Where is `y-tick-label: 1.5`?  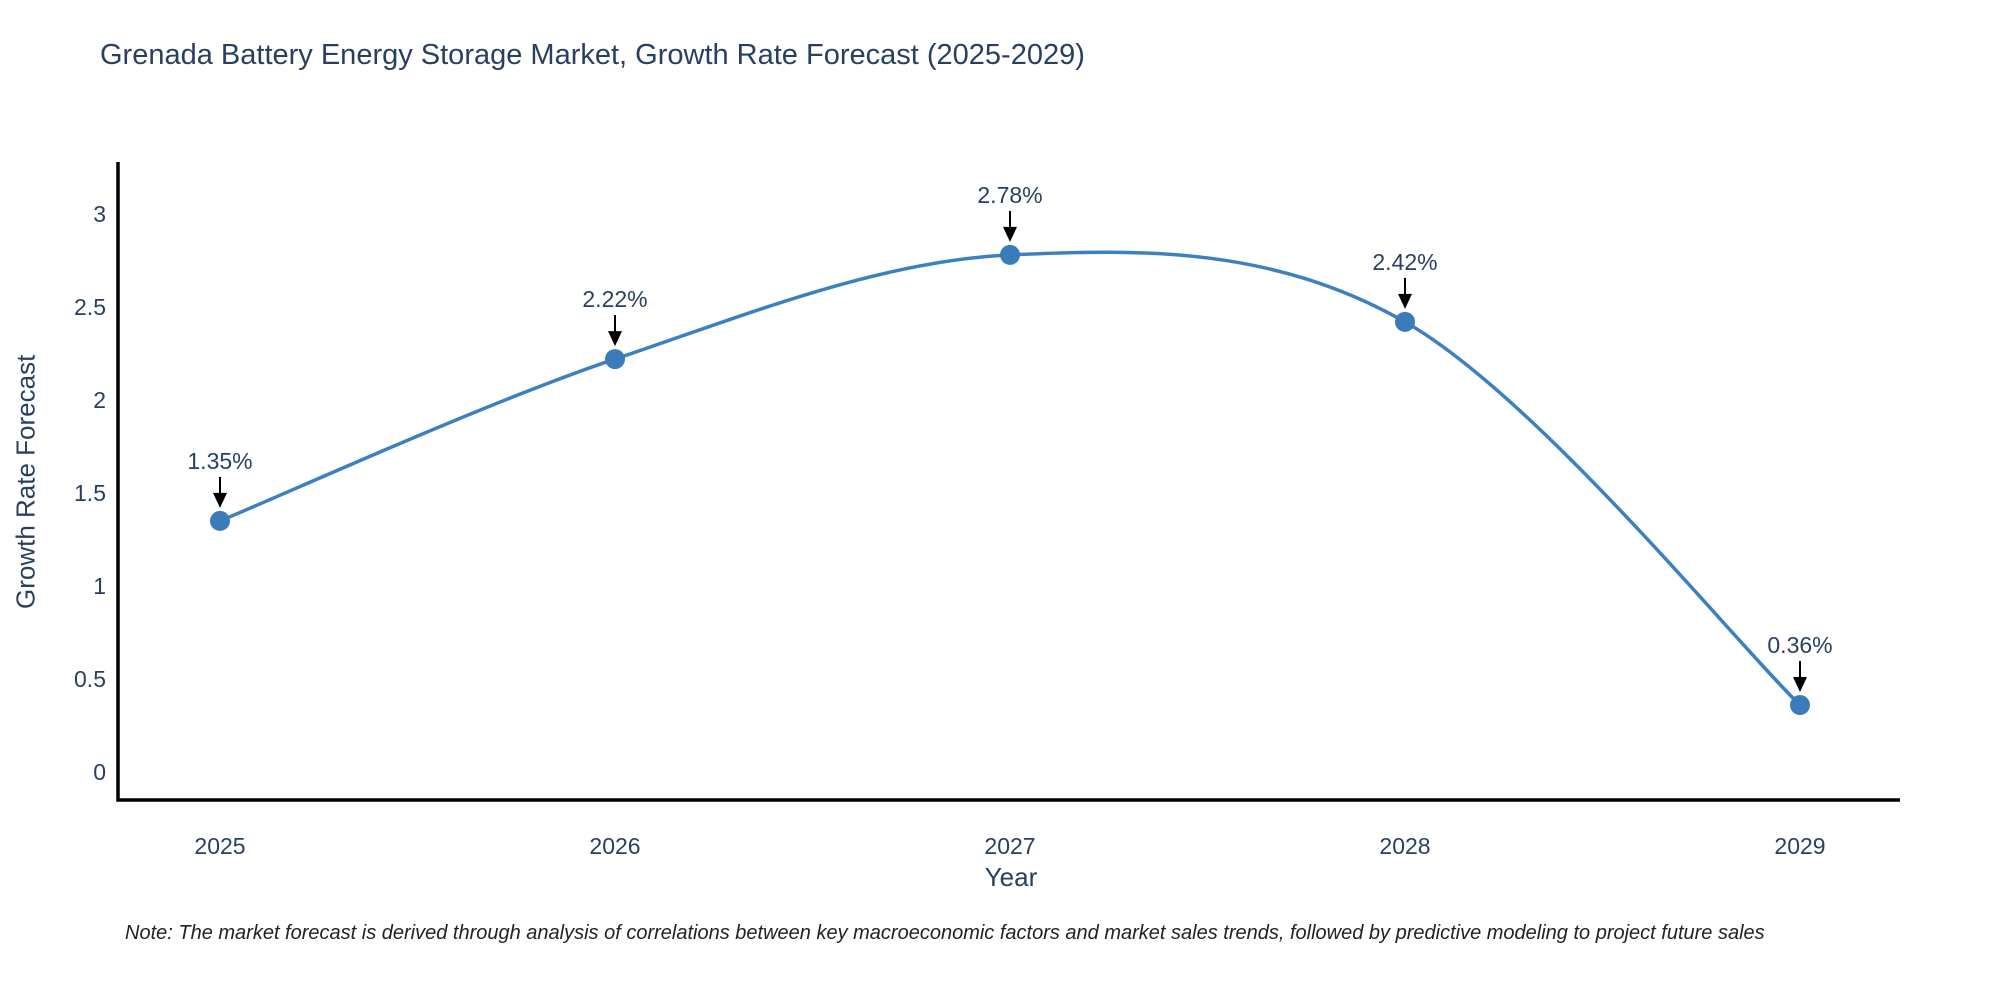 y-tick-label: 1.5 is located at coordinates (90, 493).